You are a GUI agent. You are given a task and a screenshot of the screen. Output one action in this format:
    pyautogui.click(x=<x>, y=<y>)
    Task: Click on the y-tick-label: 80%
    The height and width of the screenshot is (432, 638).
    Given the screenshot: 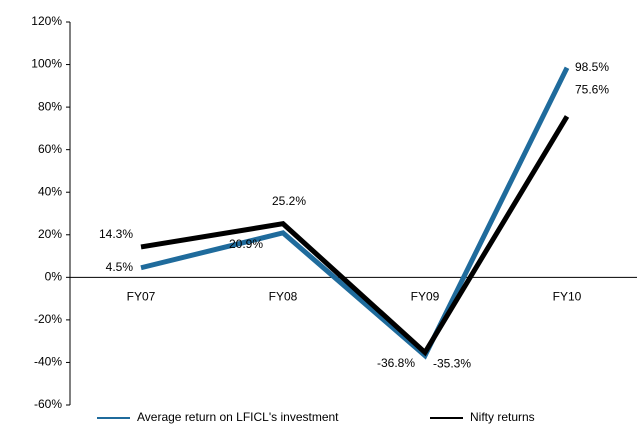 What is the action you would take?
    pyautogui.click(x=50, y=106)
    